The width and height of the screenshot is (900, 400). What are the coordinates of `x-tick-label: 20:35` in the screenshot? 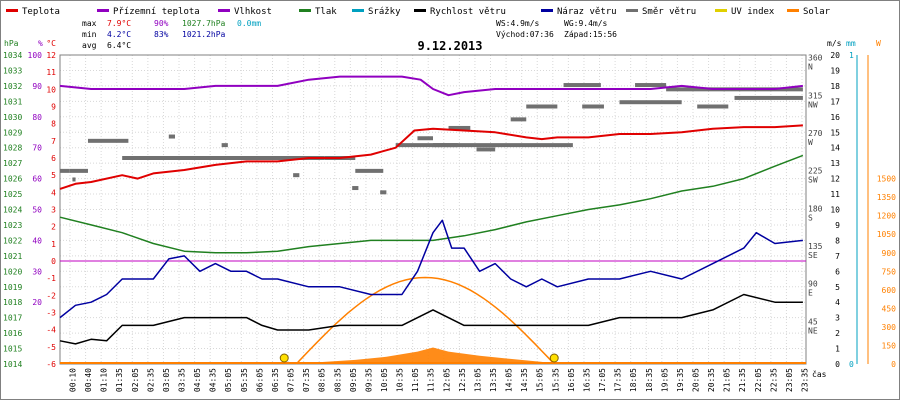 It's located at (711, 380).